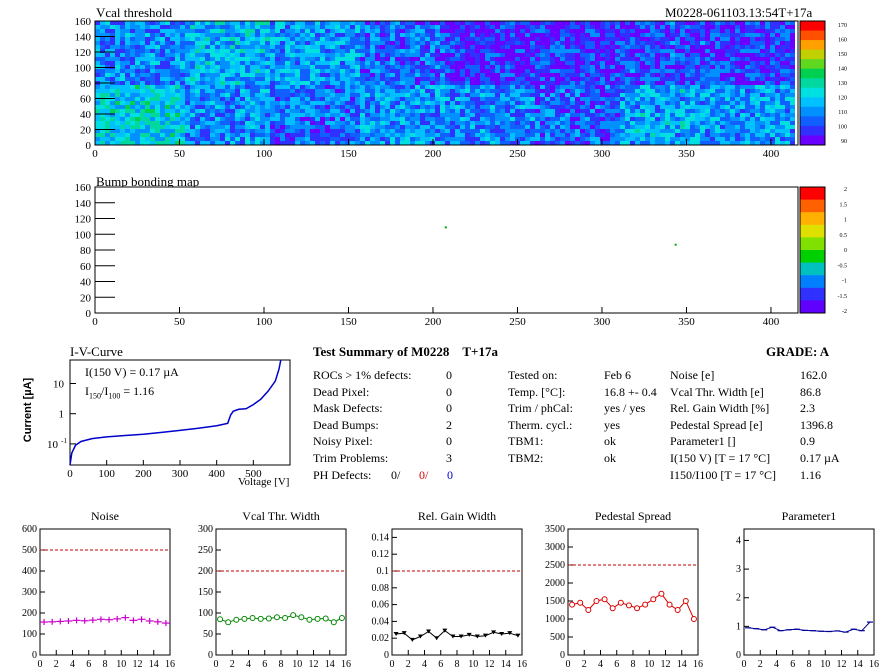 The width and height of the screenshot is (896, 672). I want to click on chart-y-tick: 2500, so click(555, 565).